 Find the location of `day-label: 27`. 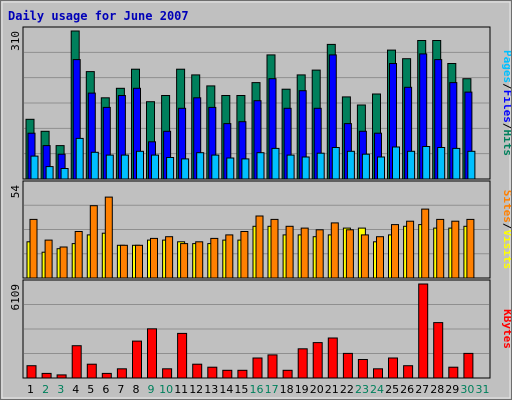

day-label: 27 is located at coordinates (422, 389).